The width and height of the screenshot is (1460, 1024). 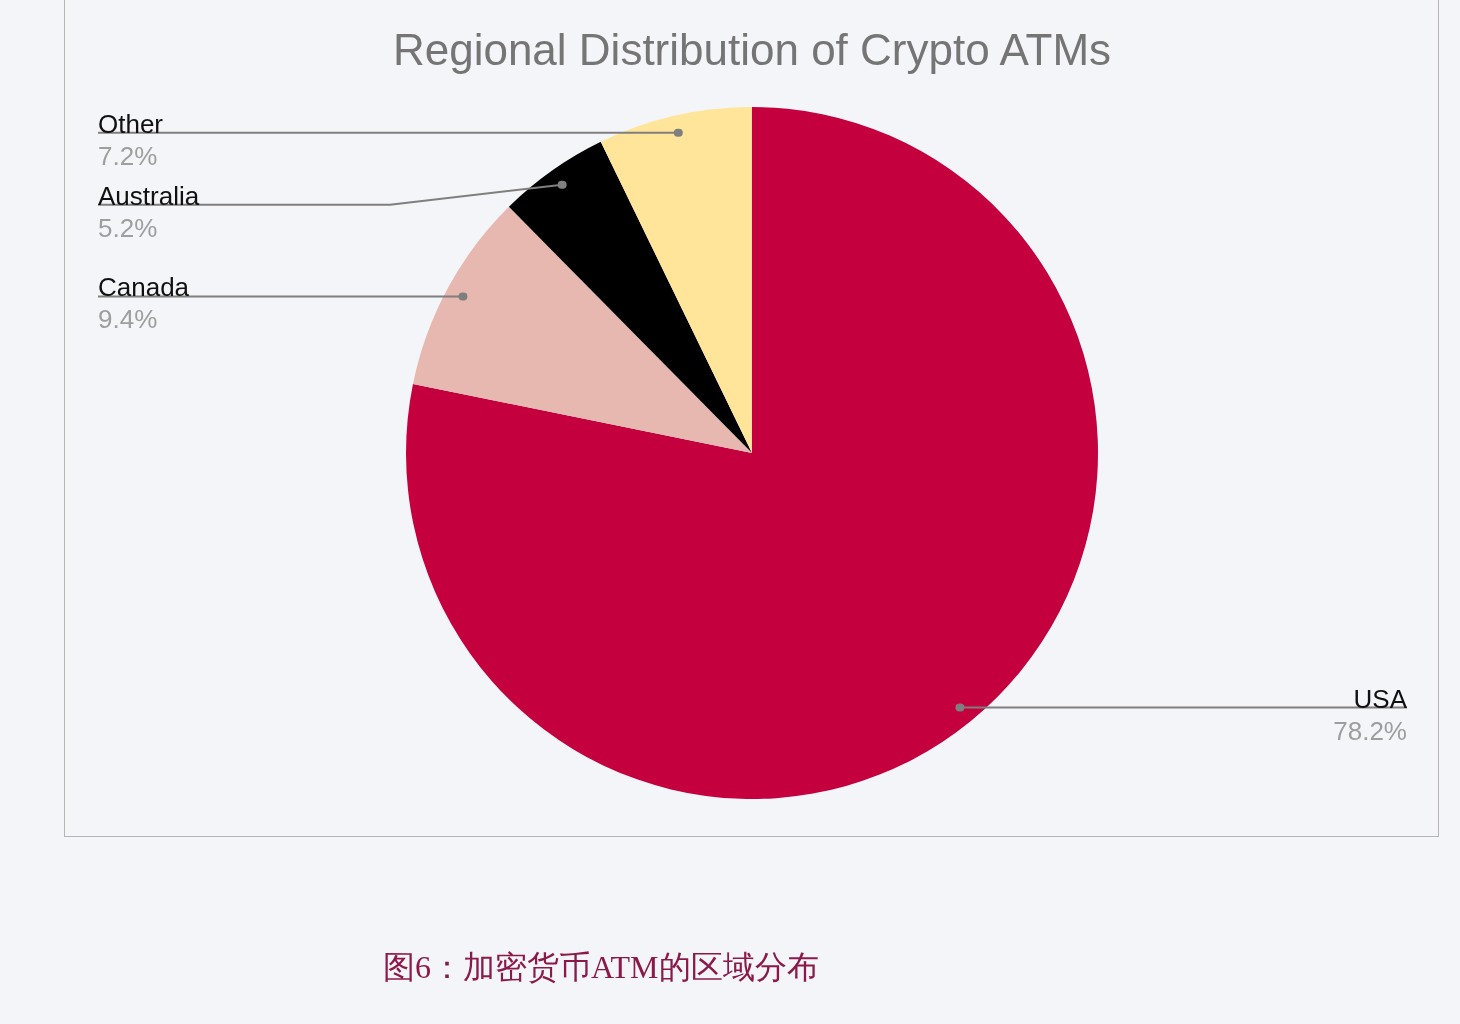 I want to click on slice-label: Canada, so click(x=144, y=287).